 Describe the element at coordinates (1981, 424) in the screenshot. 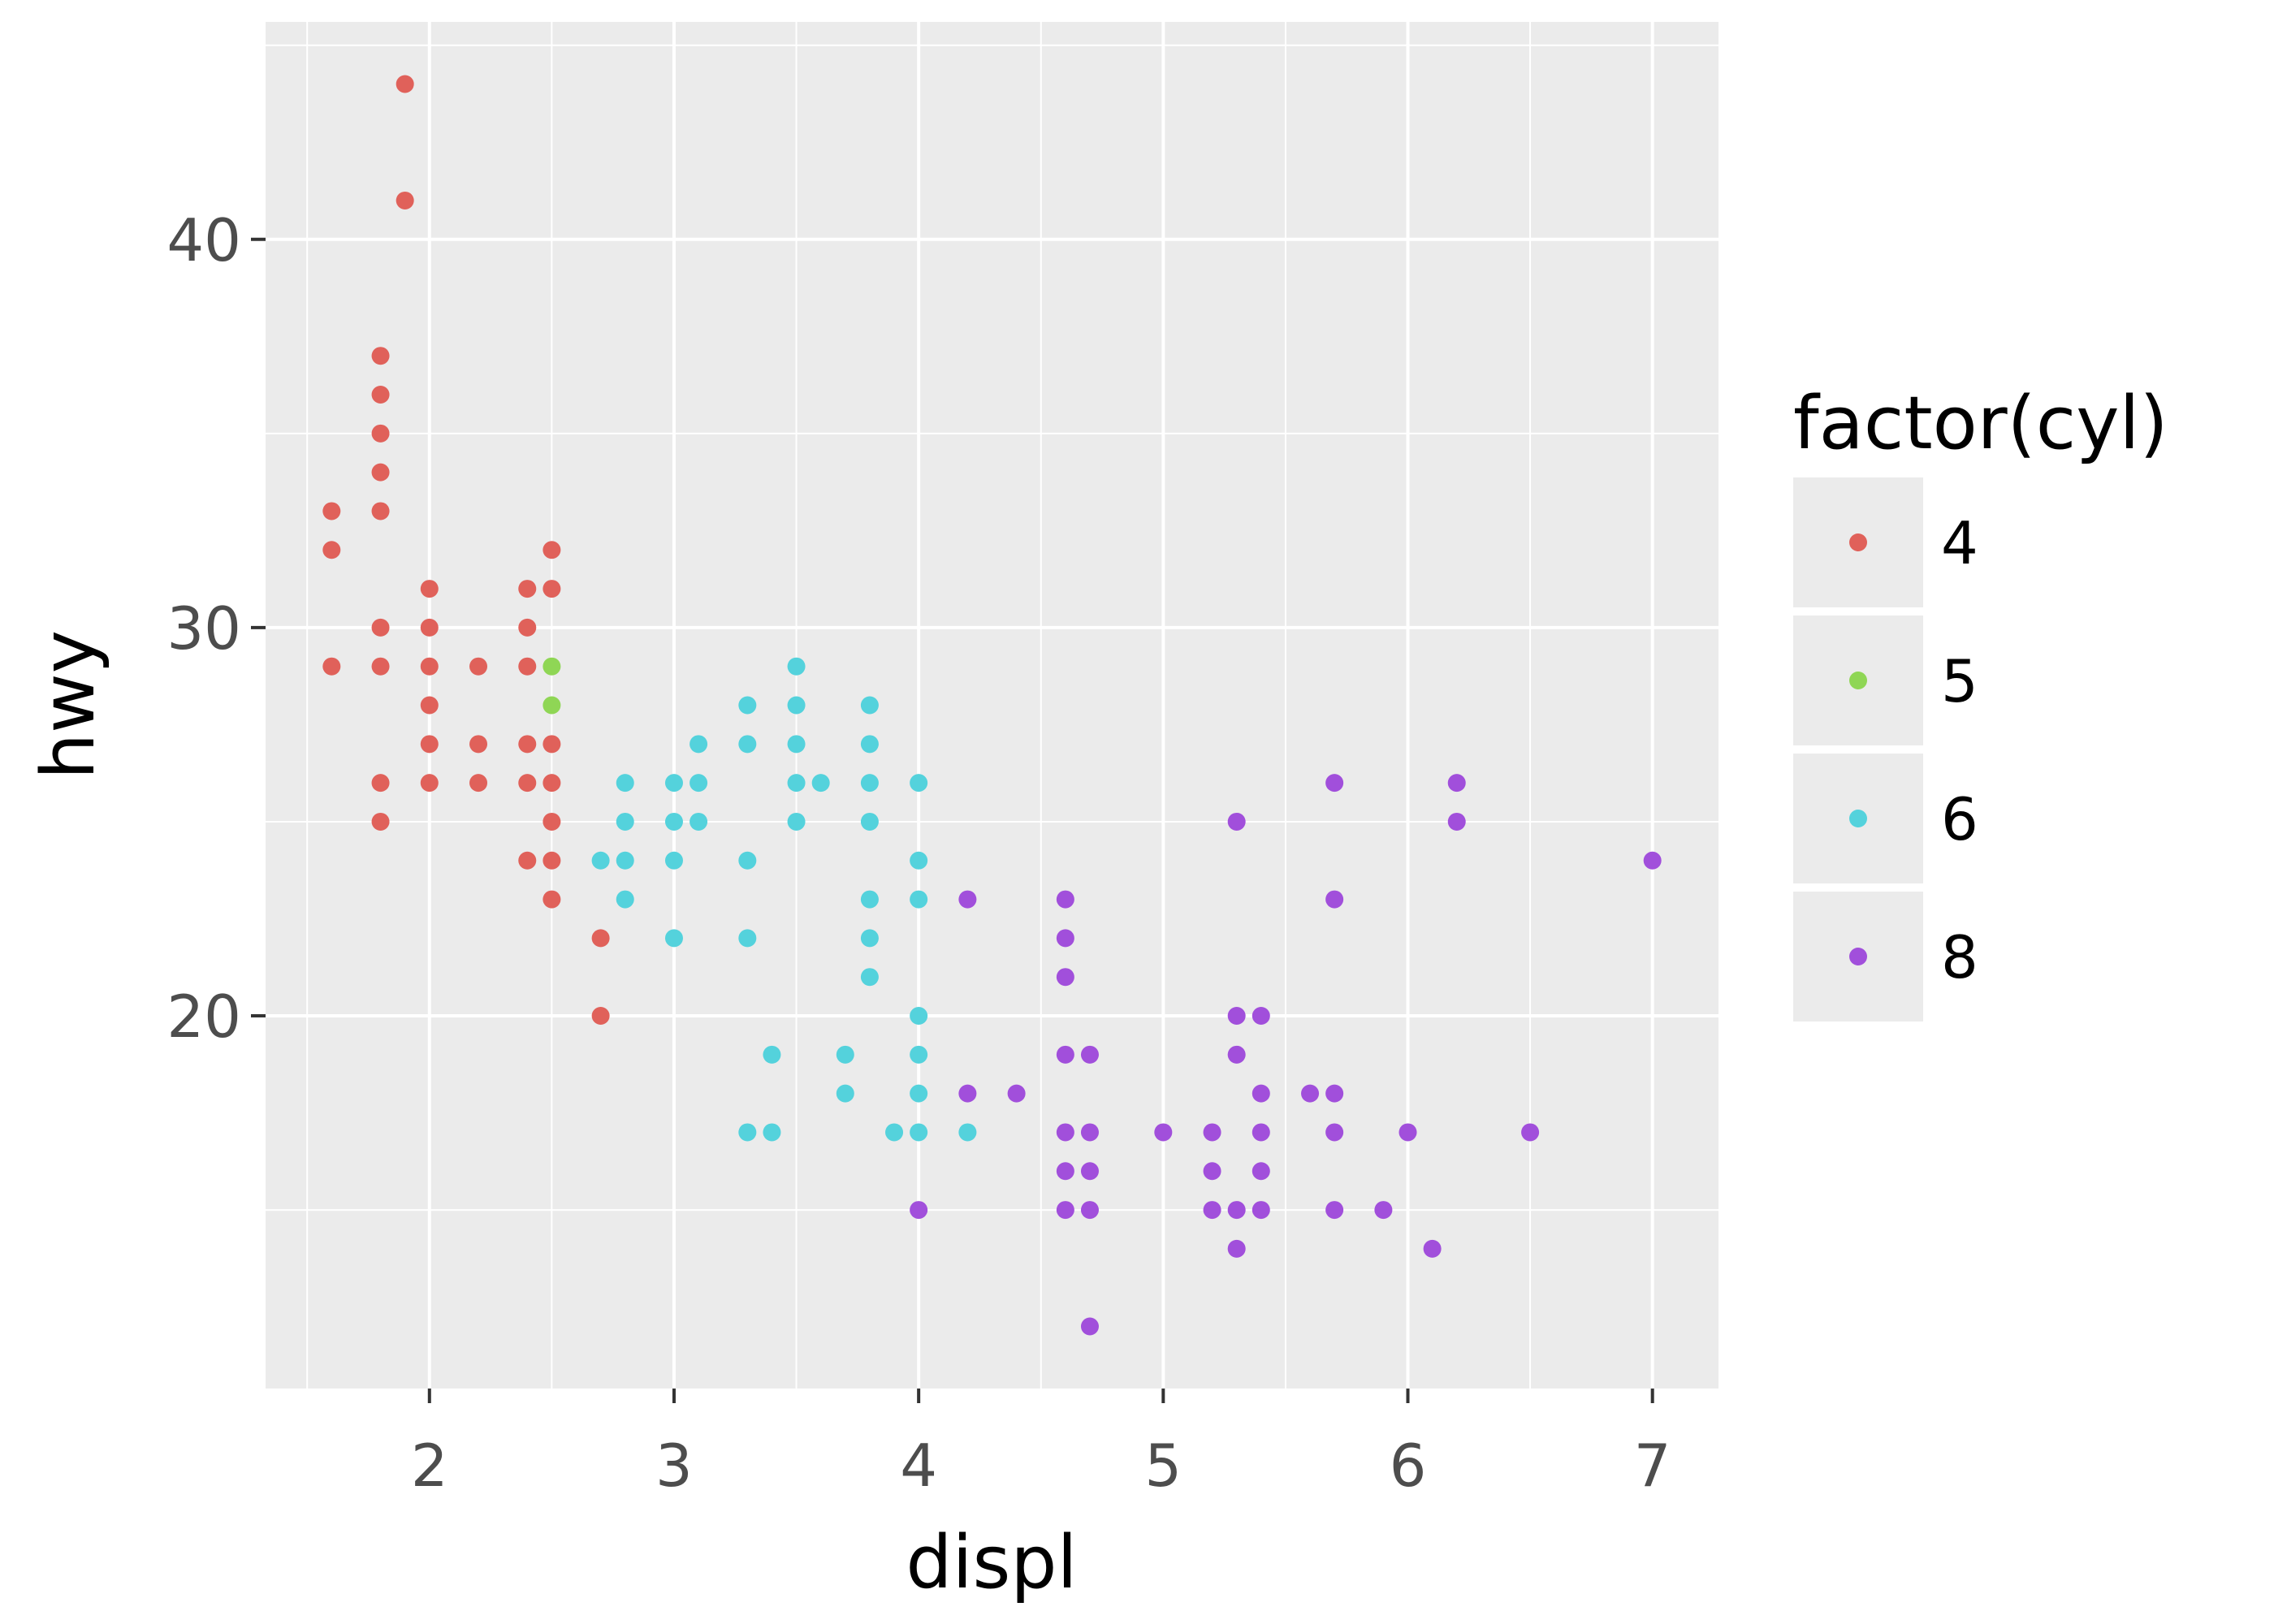

I see `legend-title: factor(cyl)` at that location.